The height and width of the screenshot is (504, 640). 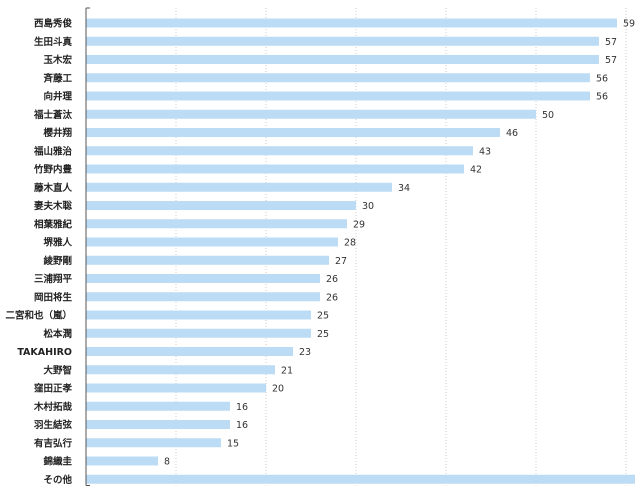 I want to click on category-label: TAKAHIRO, so click(x=44, y=352).